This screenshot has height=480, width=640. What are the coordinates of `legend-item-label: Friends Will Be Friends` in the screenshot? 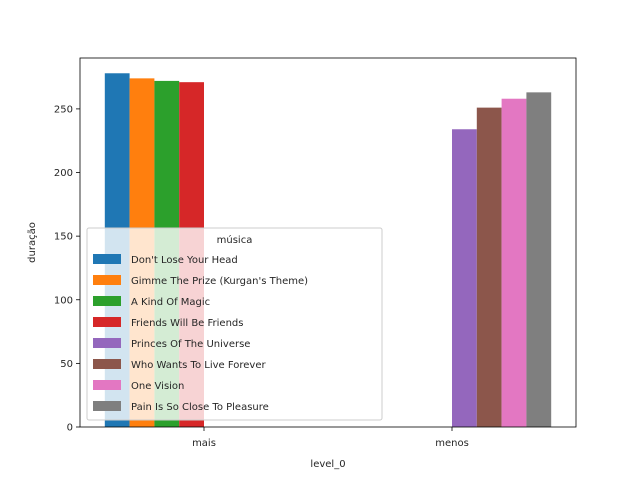 It's located at (187, 323).